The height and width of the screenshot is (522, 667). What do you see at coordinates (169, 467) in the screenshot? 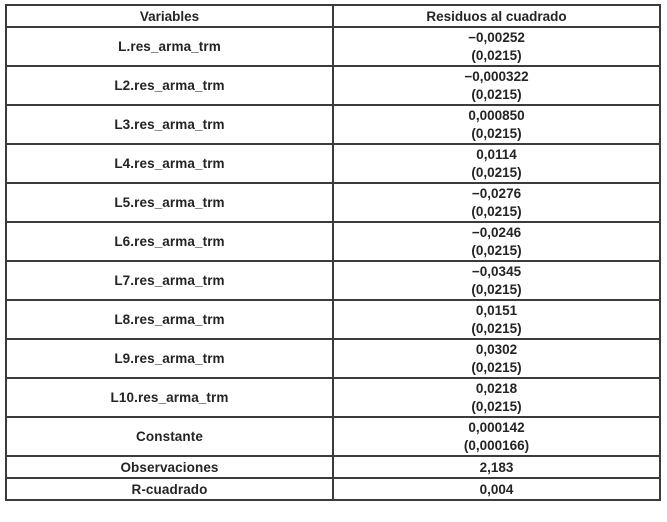
I see `summary-label: Observaciones` at bounding box center [169, 467].